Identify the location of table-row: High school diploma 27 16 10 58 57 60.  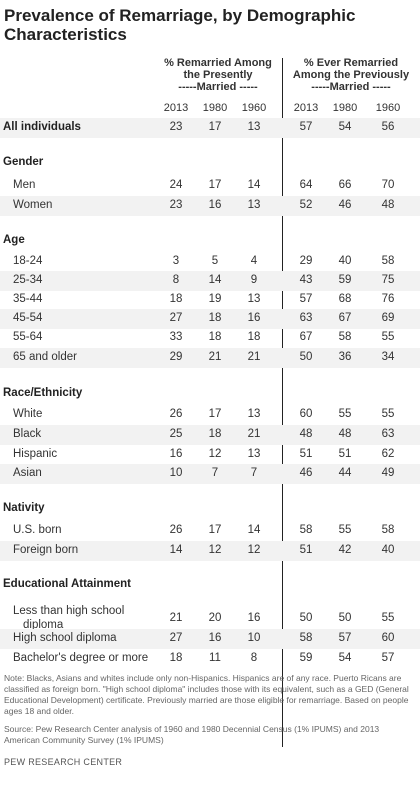
(210, 639).